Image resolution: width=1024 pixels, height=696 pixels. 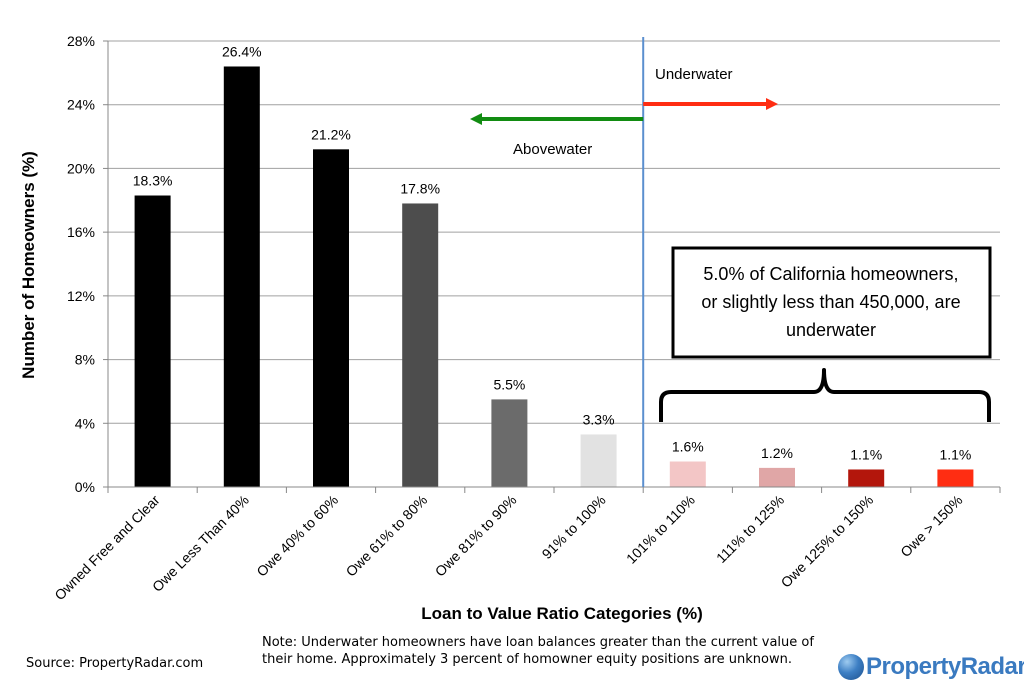 What do you see at coordinates (85, 423) in the screenshot?
I see `y-tick-label: 4%` at bounding box center [85, 423].